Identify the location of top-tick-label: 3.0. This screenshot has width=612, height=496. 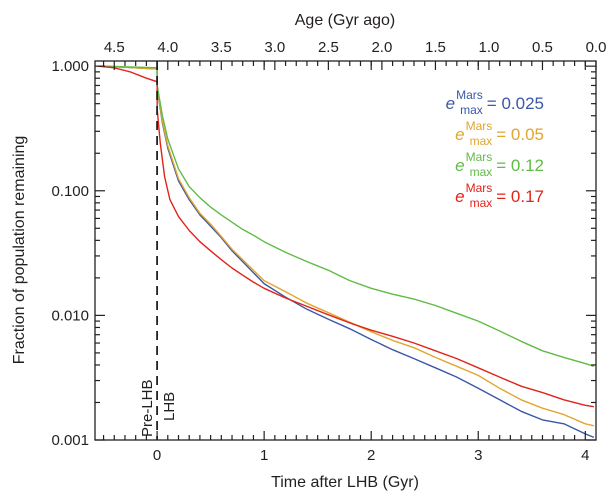
(274, 47).